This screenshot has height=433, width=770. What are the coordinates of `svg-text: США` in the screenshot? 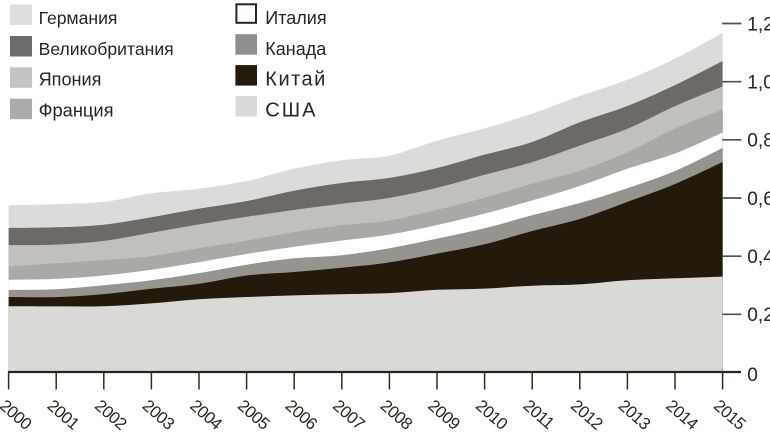 It's located at (291, 110).